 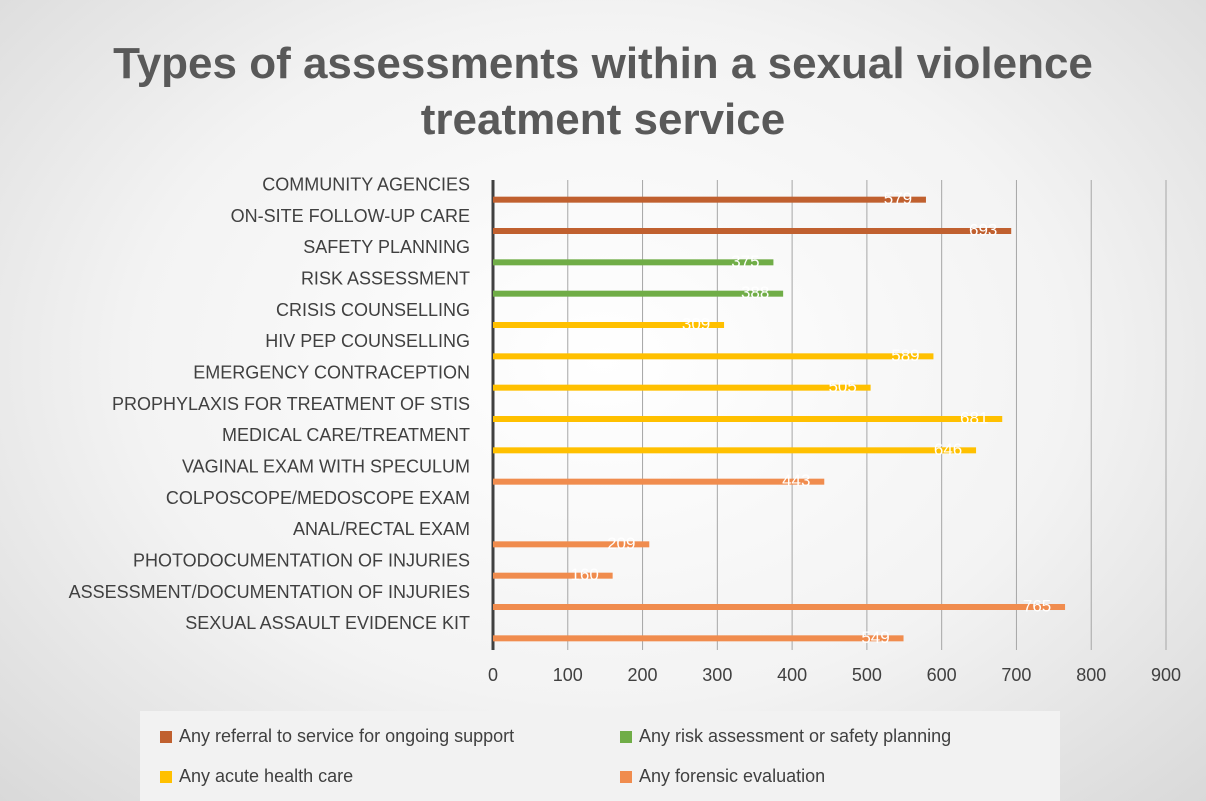 What do you see at coordinates (1091, 675) in the screenshot?
I see `x-tick-label: 800` at bounding box center [1091, 675].